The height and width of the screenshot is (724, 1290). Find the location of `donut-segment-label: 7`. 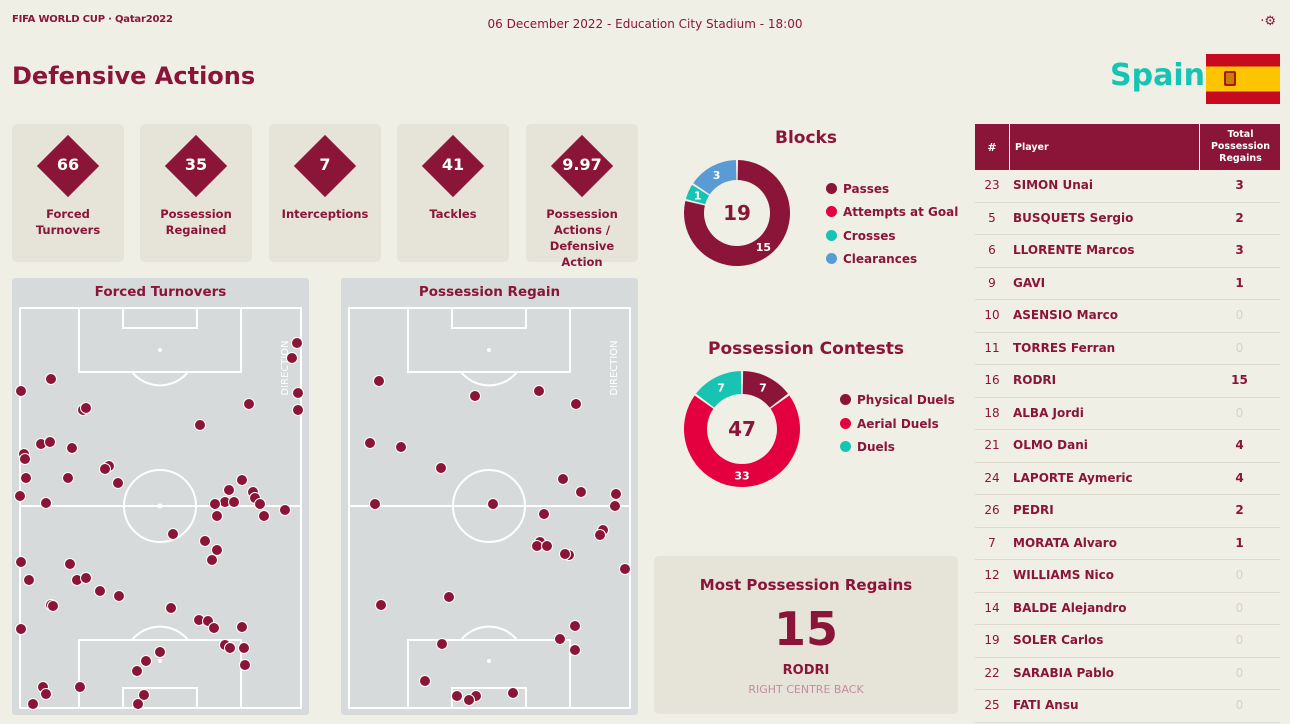

donut-segment-label: 7 is located at coordinates (763, 387).